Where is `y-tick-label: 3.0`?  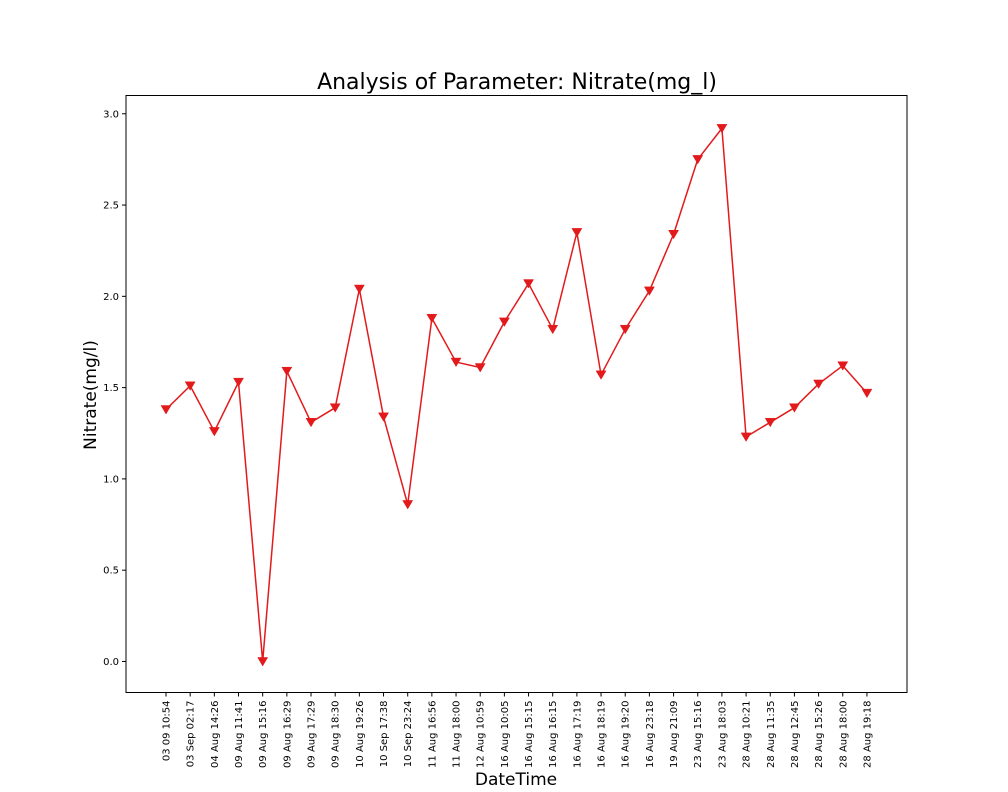
y-tick-label: 3.0 is located at coordinates (111, 114).